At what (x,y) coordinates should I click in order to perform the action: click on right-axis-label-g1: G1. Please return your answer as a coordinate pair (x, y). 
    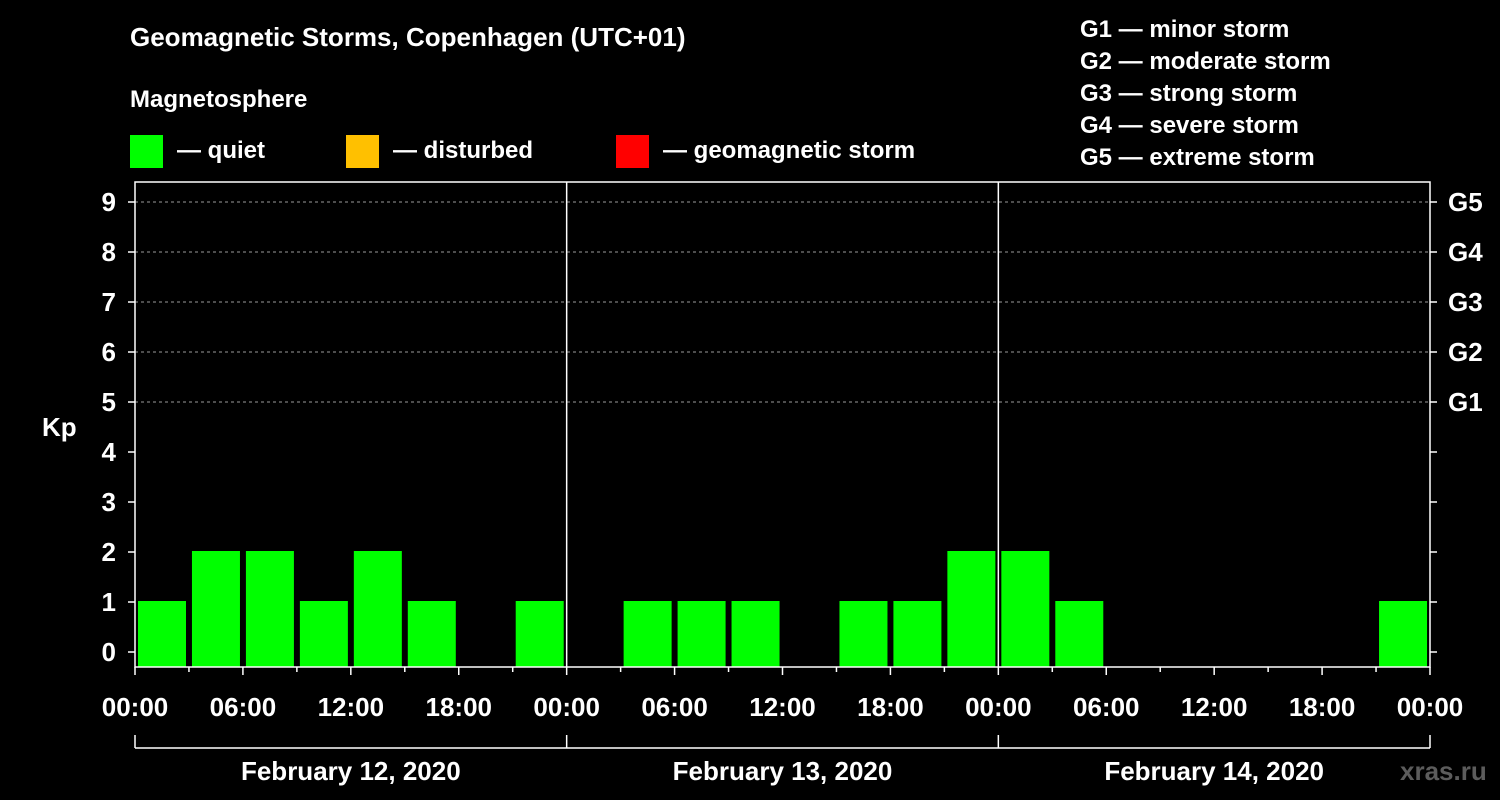
    Looking at the image, I should click on (1465, 402).